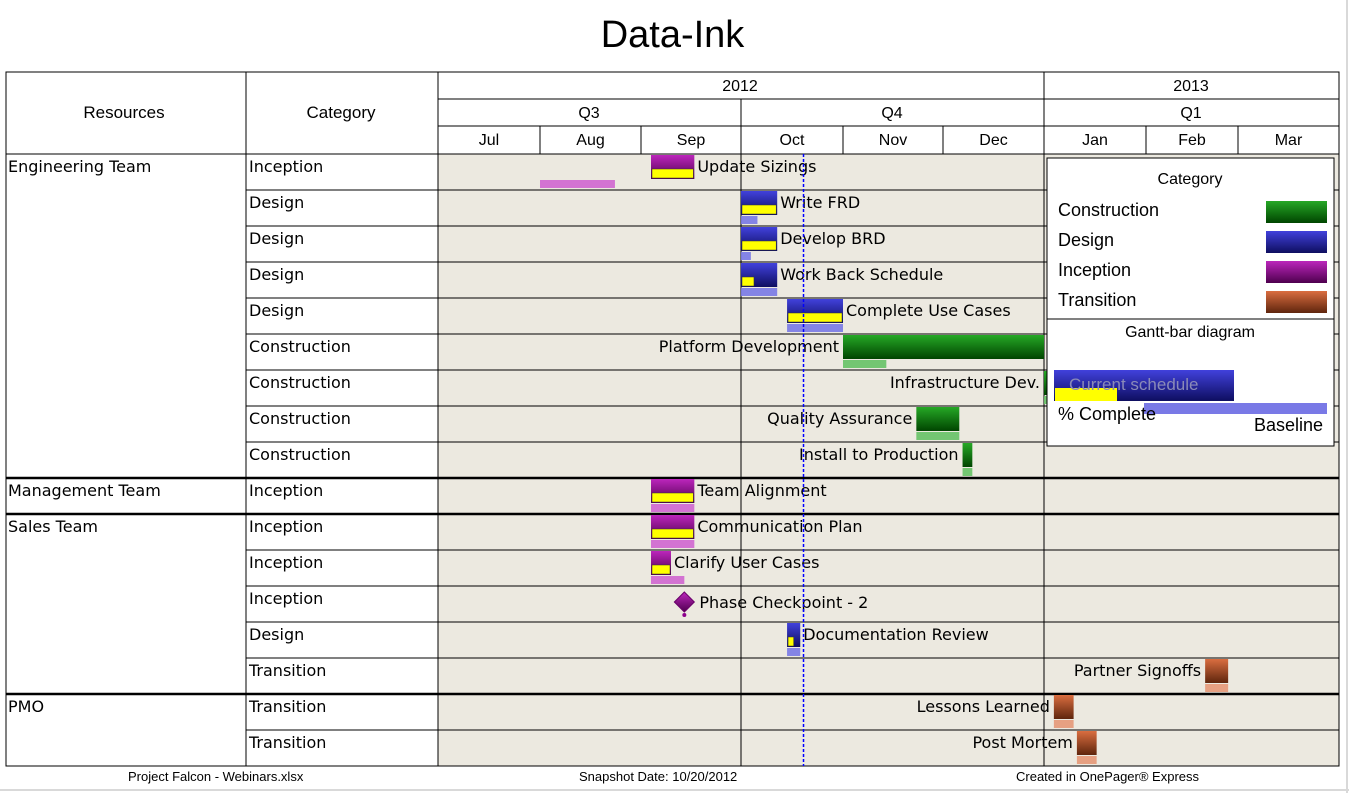 The height and width of the screenshot is (793, 1349). Describe the element at coordinates (590, 140) in the screenshot. I see `month-label: Aug` at that location.